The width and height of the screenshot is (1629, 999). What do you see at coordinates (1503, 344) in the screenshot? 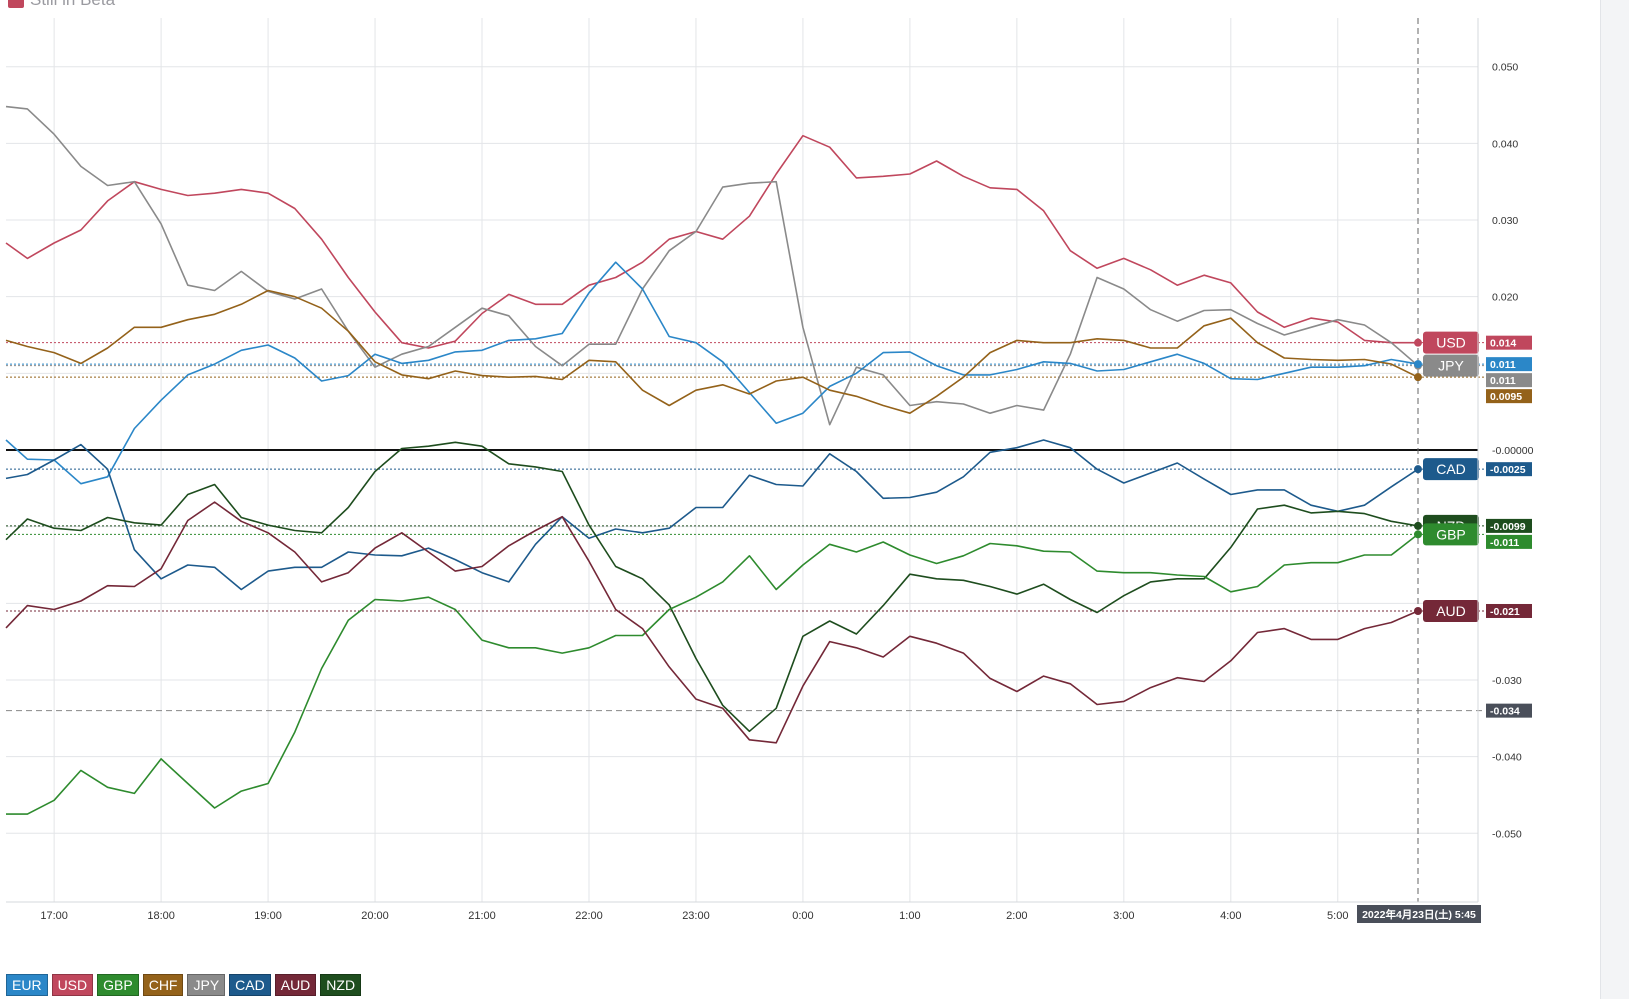
I see `value-label-text: 0.014` at bounding box center [1503, 344].